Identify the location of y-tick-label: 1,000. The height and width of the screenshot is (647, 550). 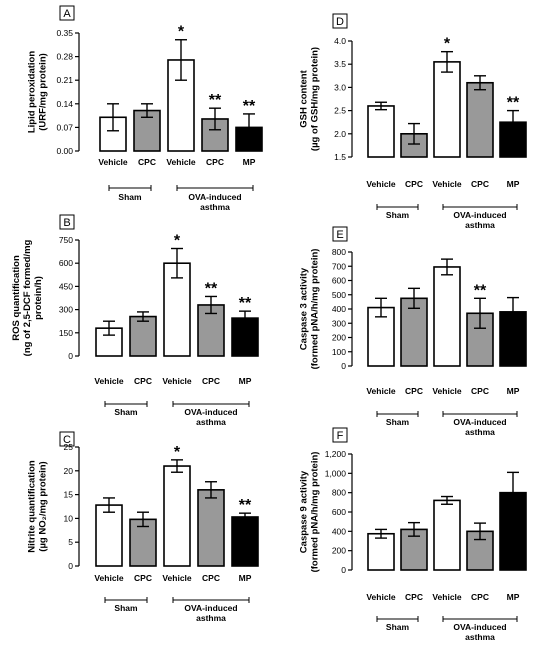
(336, 473).